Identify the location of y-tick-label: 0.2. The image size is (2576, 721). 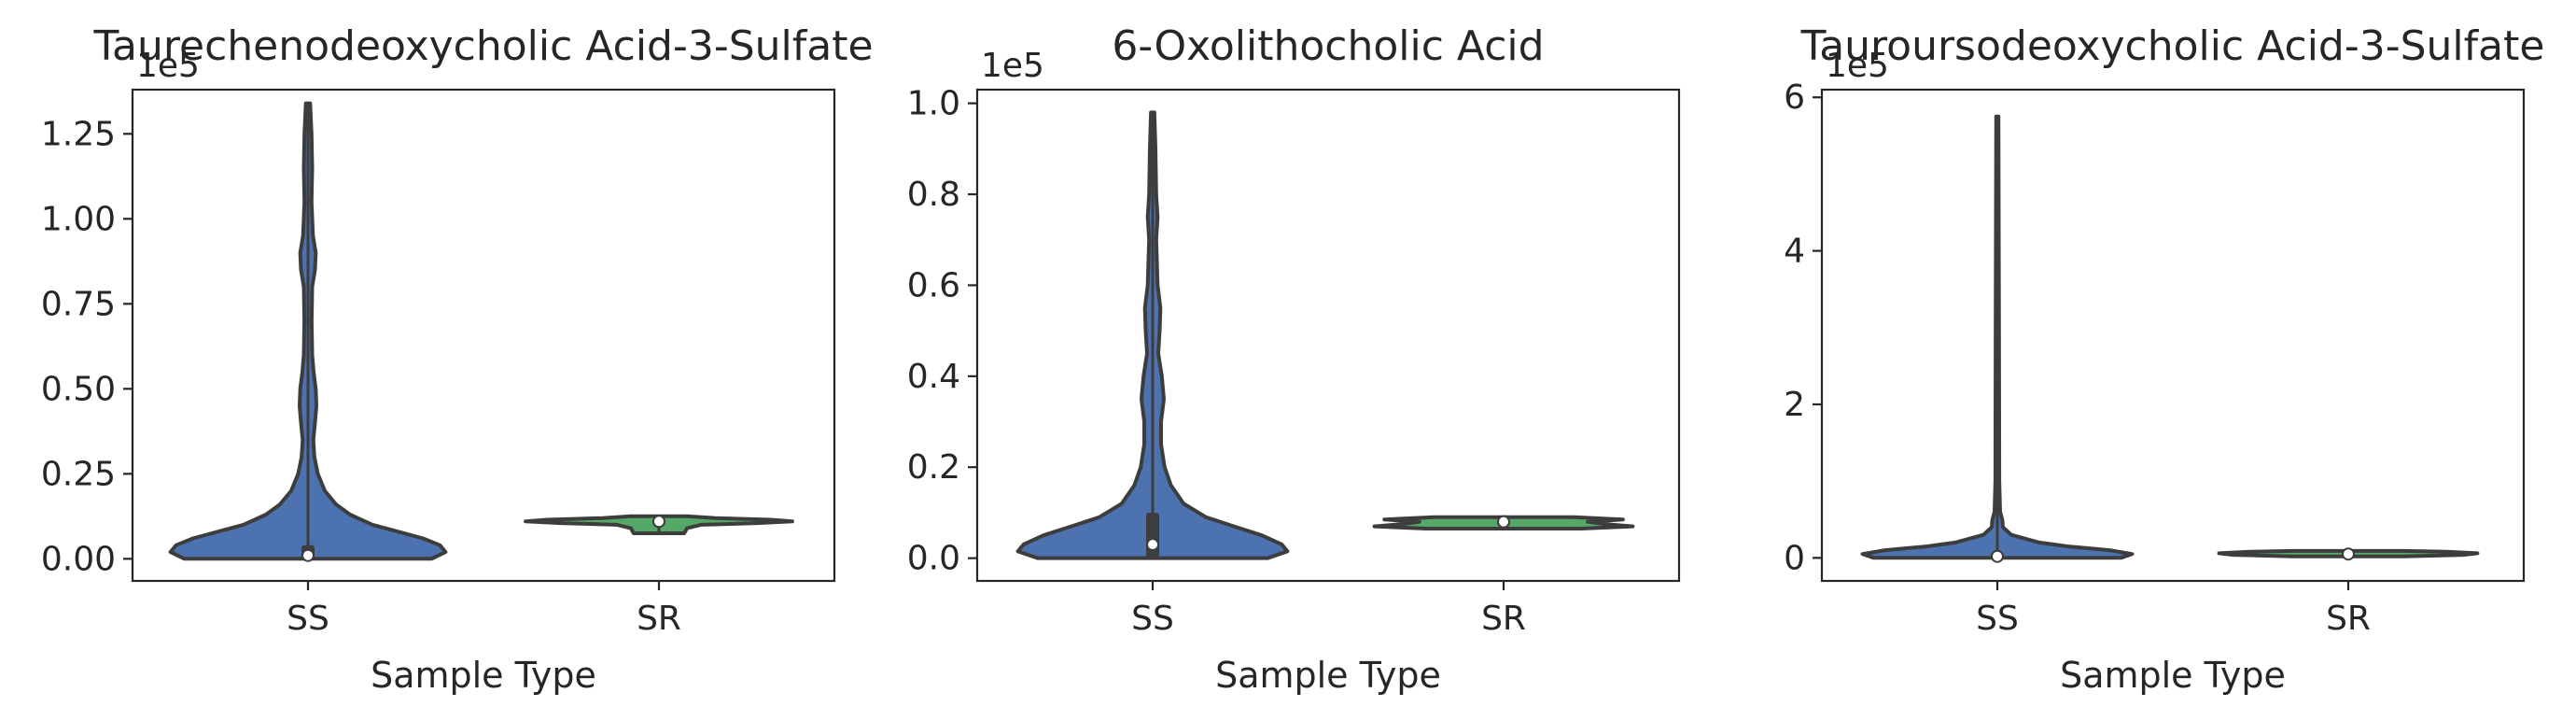
(933, 467).